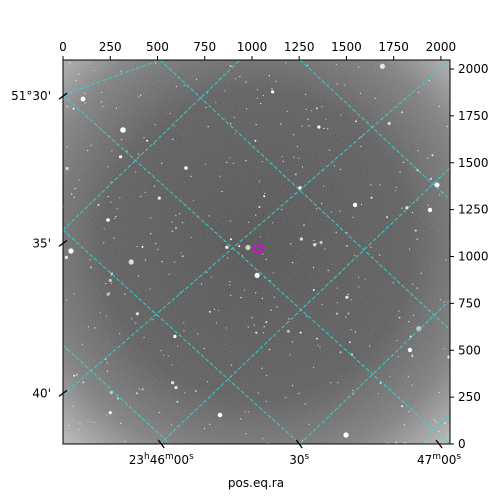 This screenshot has height=500, width=500. Describe the element at coordinates (473, 163) in the screenshot. I see `right-tick-label: 1500` at that location.